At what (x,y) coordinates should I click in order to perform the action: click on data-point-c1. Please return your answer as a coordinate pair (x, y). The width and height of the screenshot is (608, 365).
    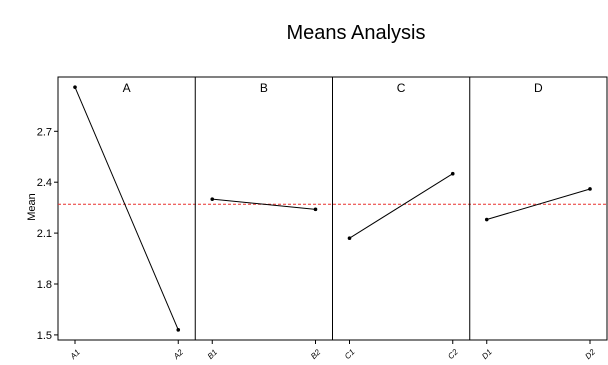
    Looking at the image, I should click on (349, 238).